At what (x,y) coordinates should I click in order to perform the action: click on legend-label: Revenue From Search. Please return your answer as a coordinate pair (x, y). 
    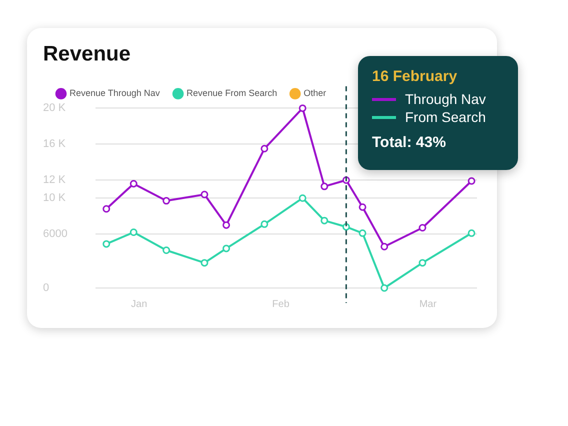
    Looking at the image, I should click on (232, 93).